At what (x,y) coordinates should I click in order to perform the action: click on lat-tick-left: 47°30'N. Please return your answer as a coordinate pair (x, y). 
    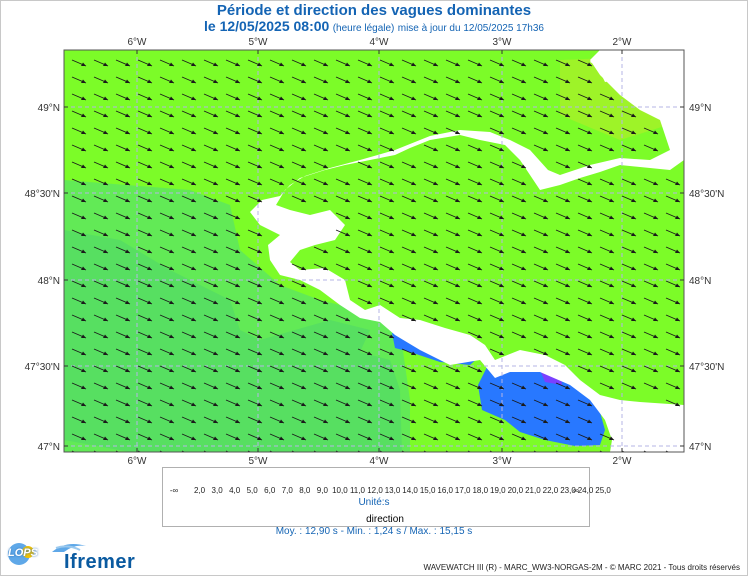
    Looking at the image, I should click on (42, 367).